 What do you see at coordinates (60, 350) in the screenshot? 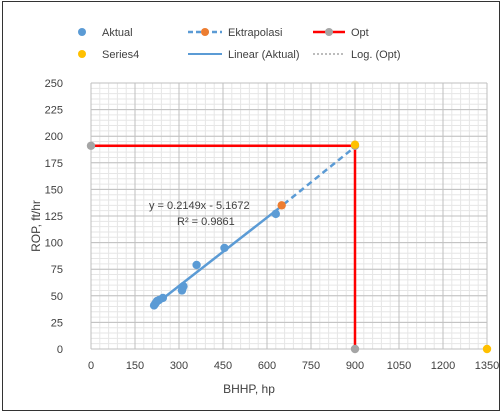
I see `y-tick-label: 0` at bounding box center [60, 350].